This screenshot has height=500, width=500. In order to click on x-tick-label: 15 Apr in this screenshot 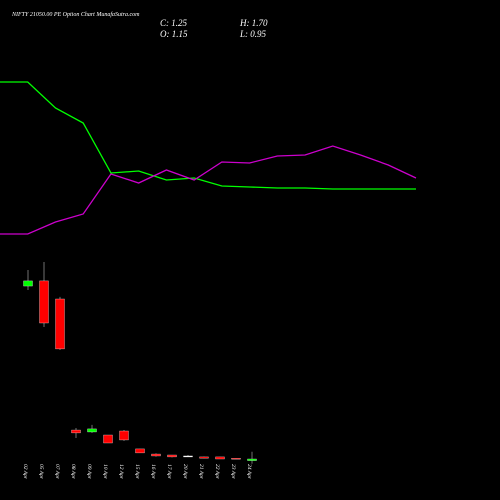, I will do `click(137, 472)`.